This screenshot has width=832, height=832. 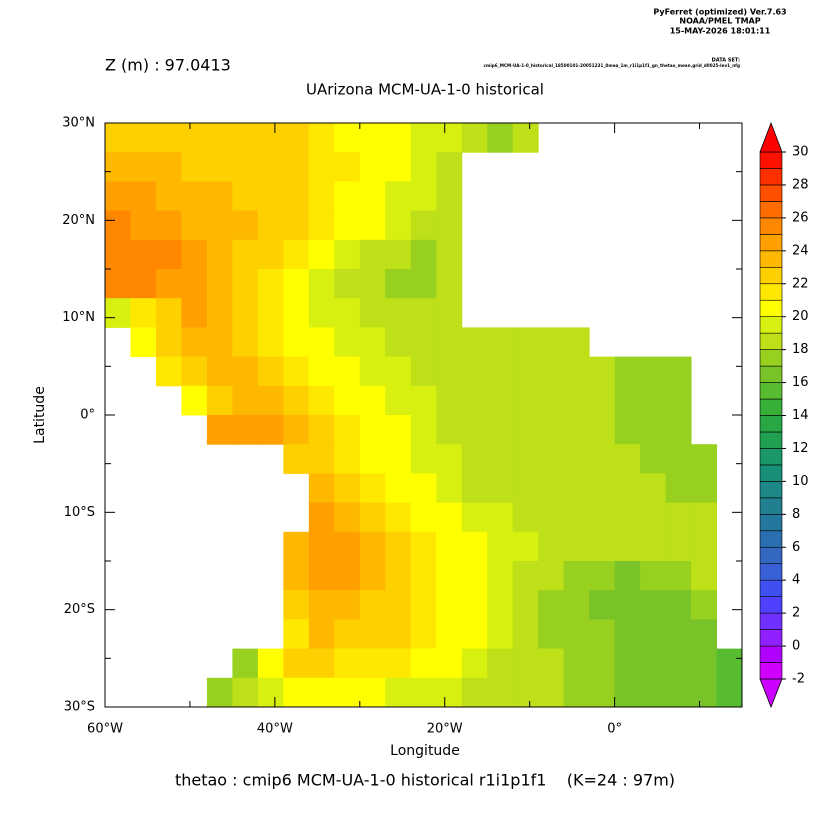 I want to click on x-tick-label: 20°W, so click(x=445, y=729).